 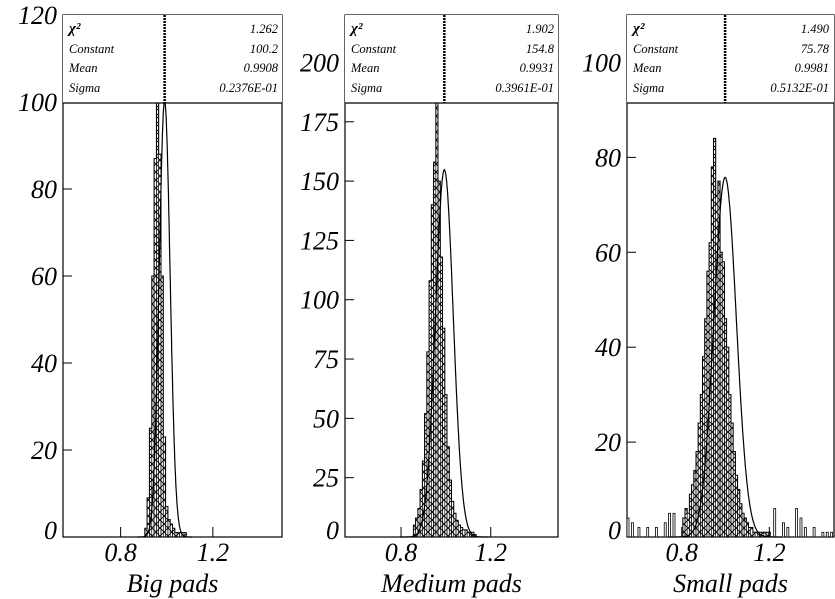 What do you see at coordinates (326, 418) in the screenshot?
I see `y-tick-label: 50` at bounding box center [326, 418].